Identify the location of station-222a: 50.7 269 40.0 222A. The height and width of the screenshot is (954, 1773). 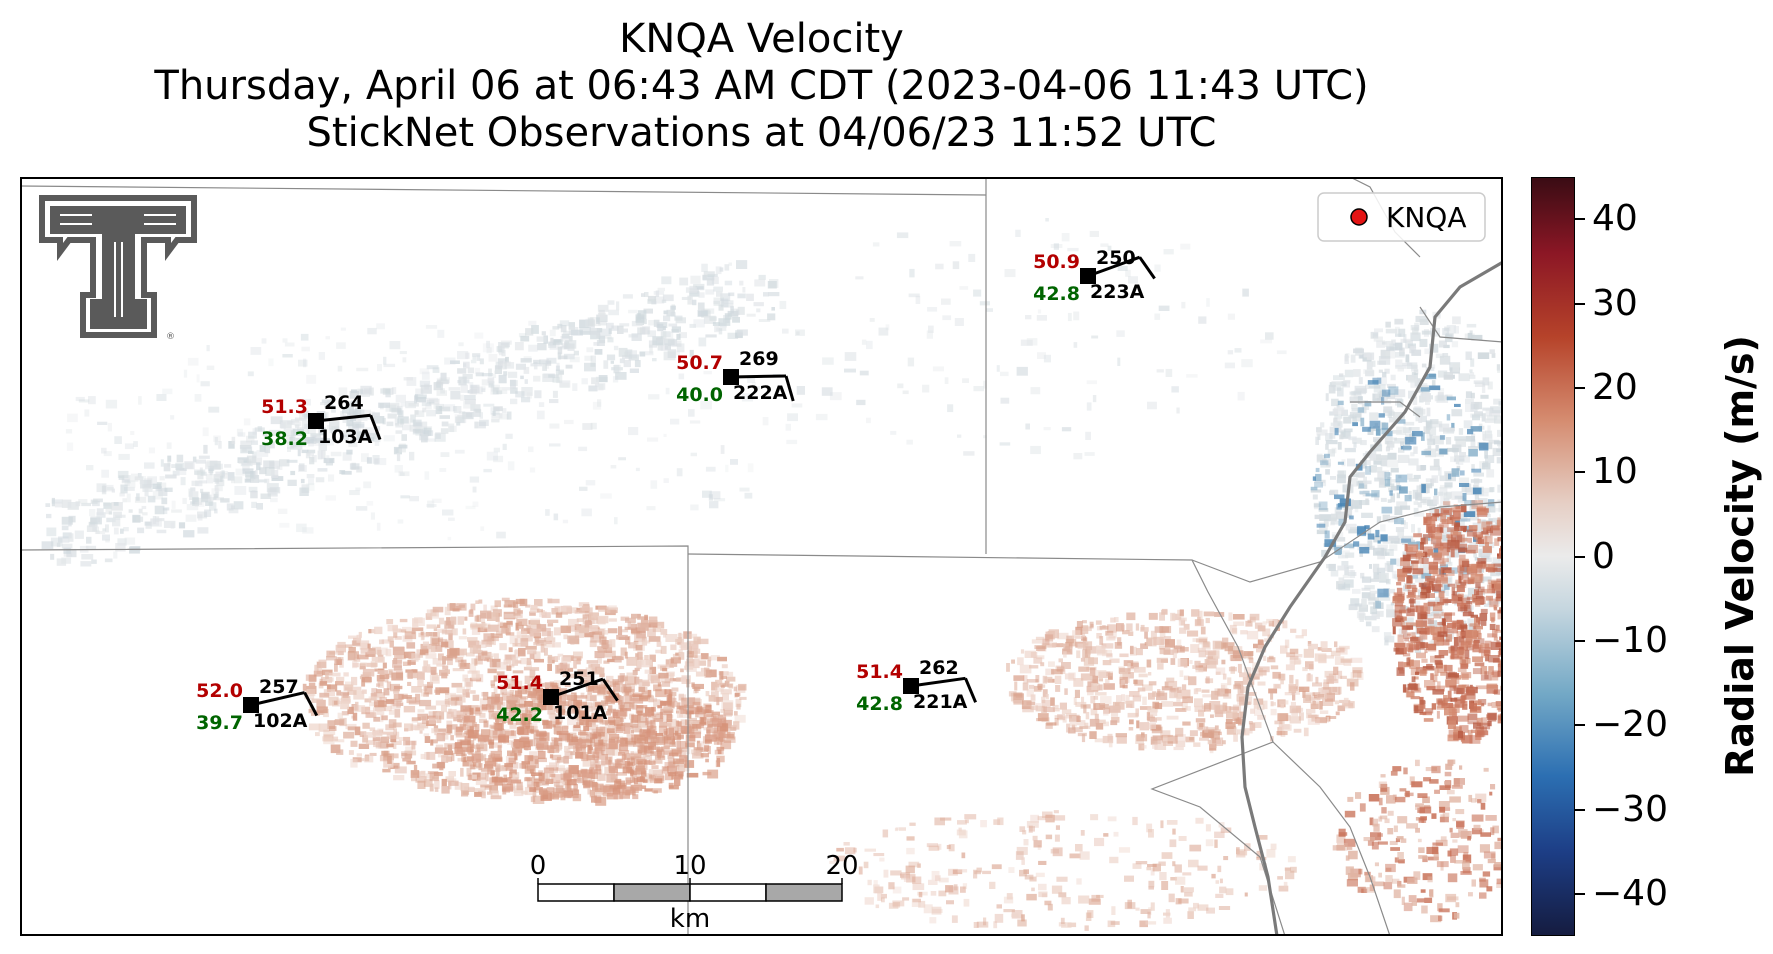
(735, 377).